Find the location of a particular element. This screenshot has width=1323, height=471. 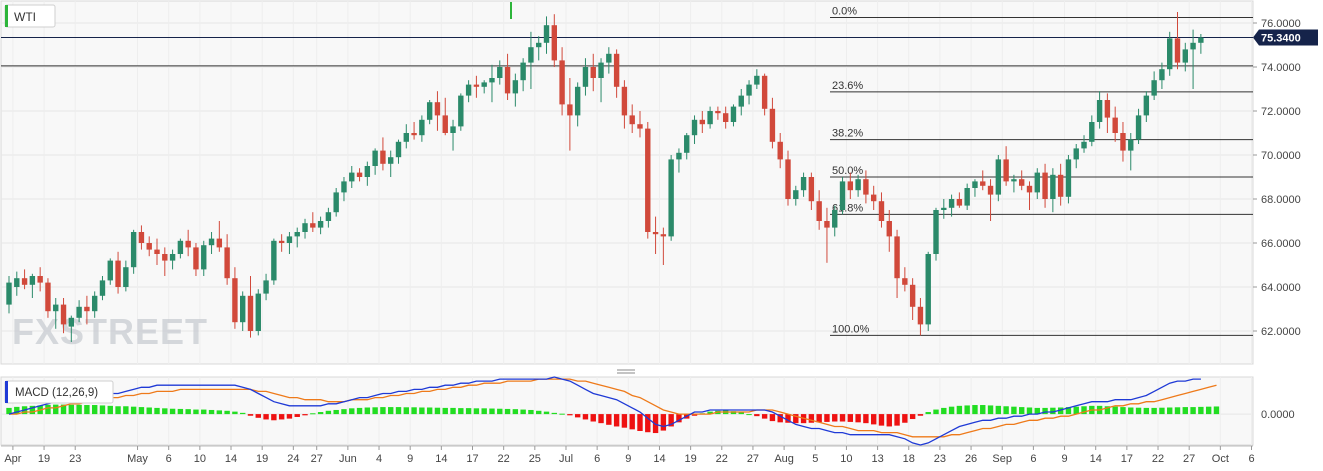

macd-title-badge: MACD (12,26,9) is located at coordinates (59, 392).